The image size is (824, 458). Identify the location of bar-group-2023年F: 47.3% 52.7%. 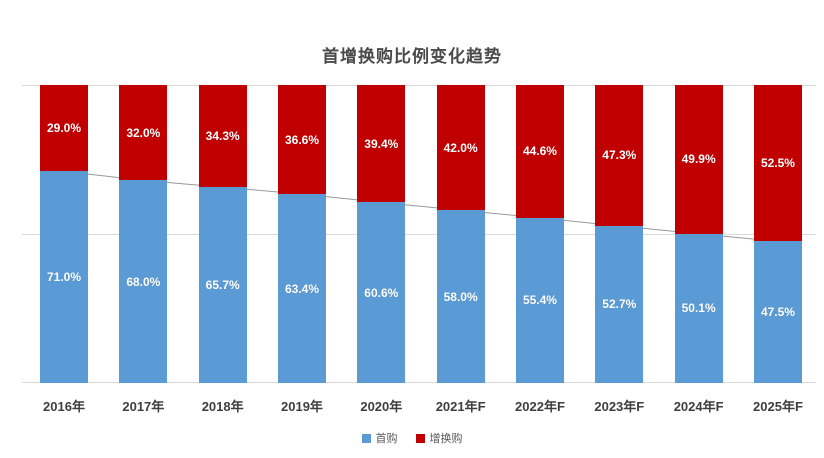
(619, 234).